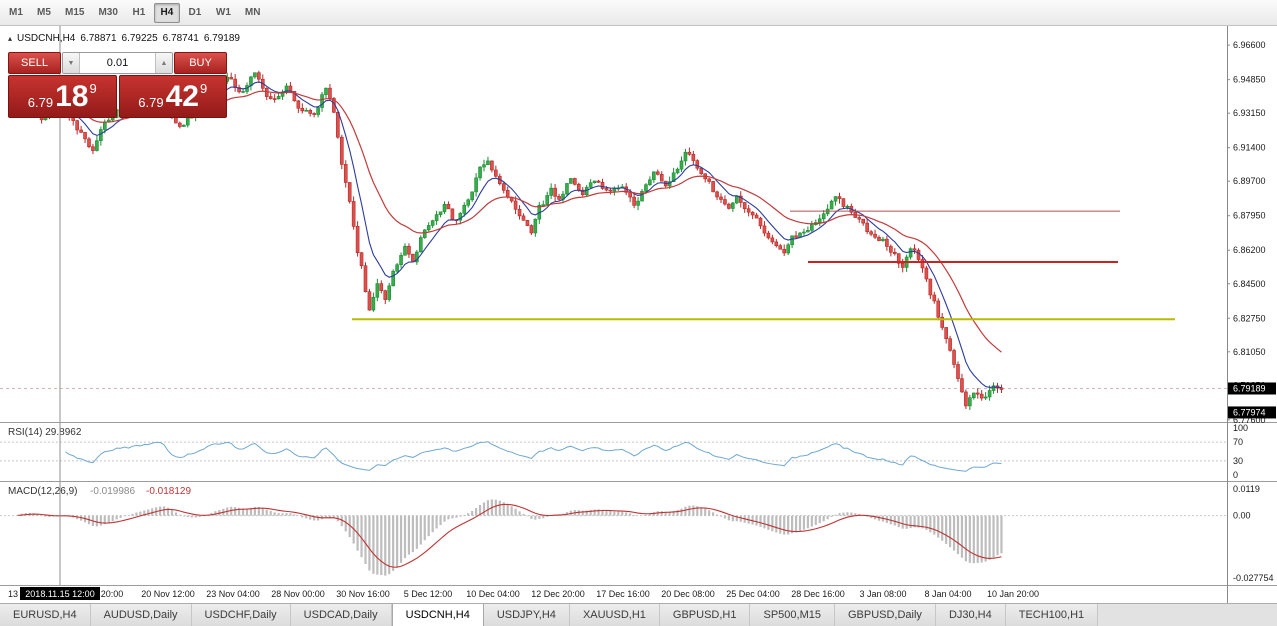 This screenshot has width=1277, height=626. Describe the element at coordinates (195, 12) in the screenshot. I see `timeframe-button-d1: D1` at that location.